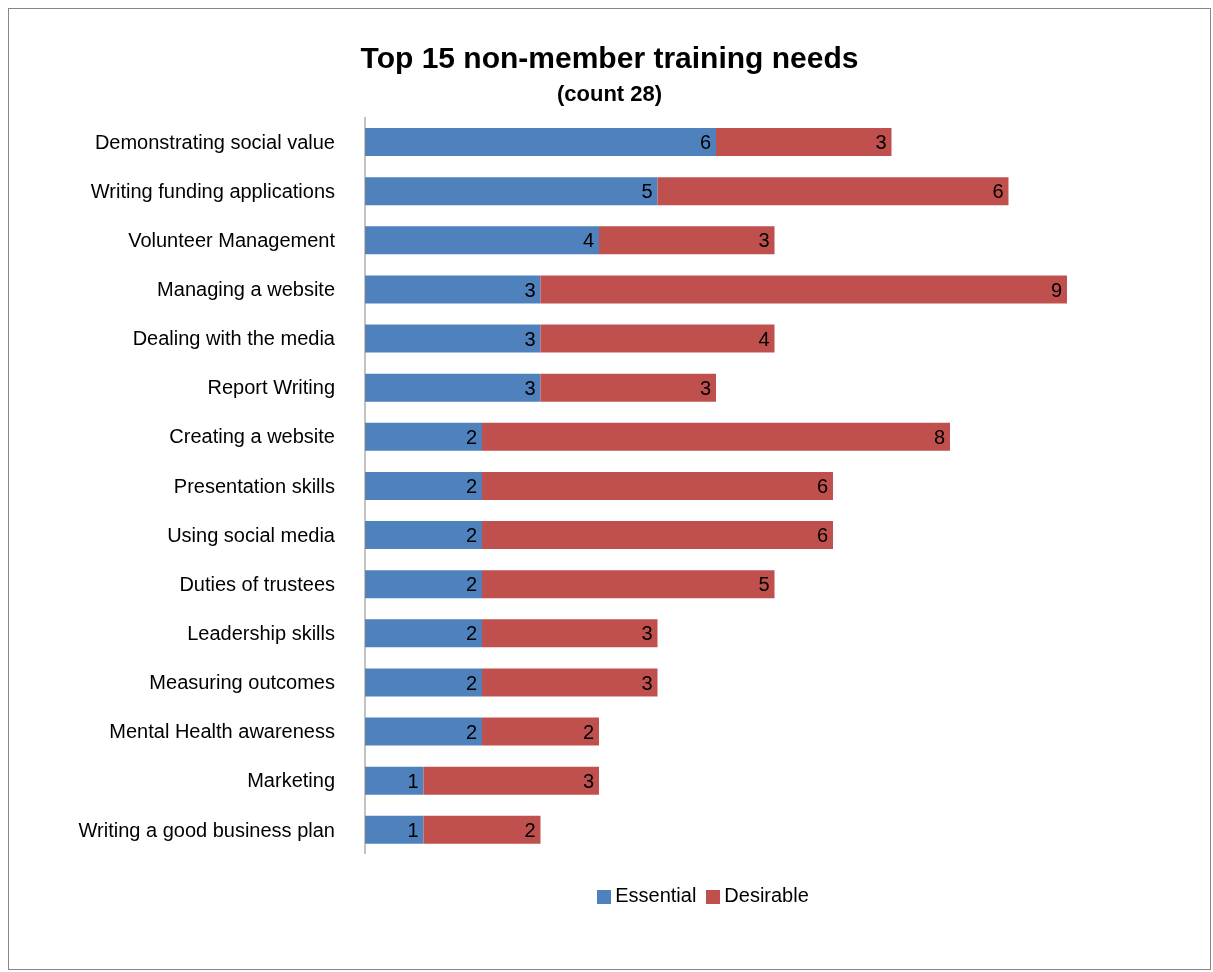  I want to click on y-tick-label: Leadership skills, so click(261, 633).